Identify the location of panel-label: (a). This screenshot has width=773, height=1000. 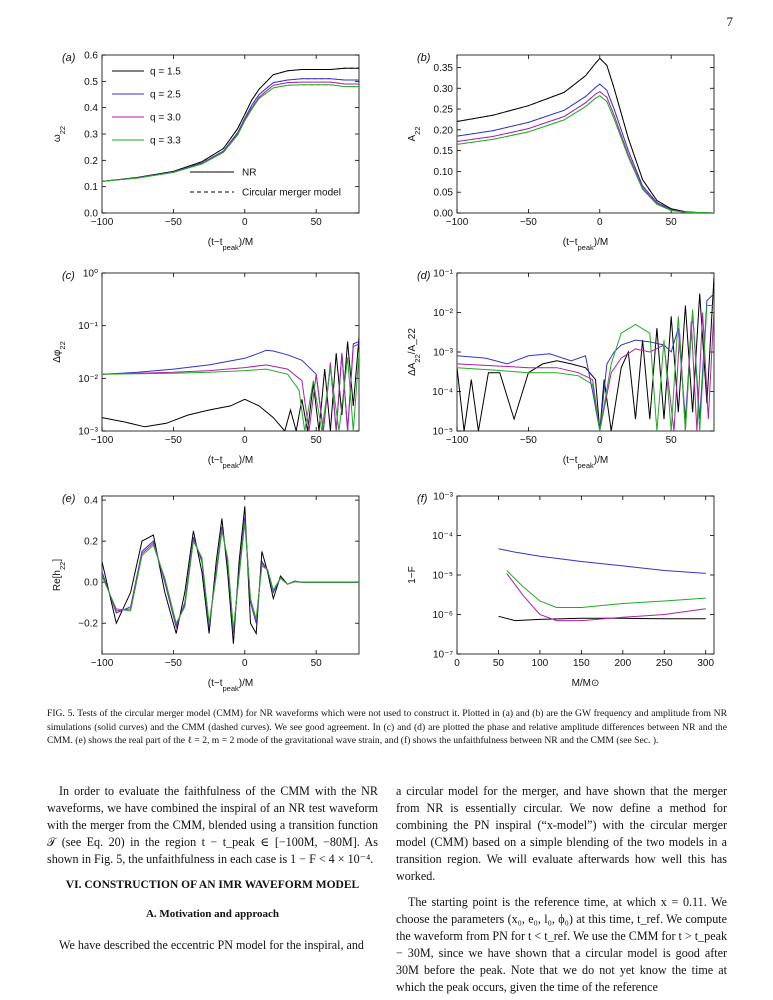
(69, 58).